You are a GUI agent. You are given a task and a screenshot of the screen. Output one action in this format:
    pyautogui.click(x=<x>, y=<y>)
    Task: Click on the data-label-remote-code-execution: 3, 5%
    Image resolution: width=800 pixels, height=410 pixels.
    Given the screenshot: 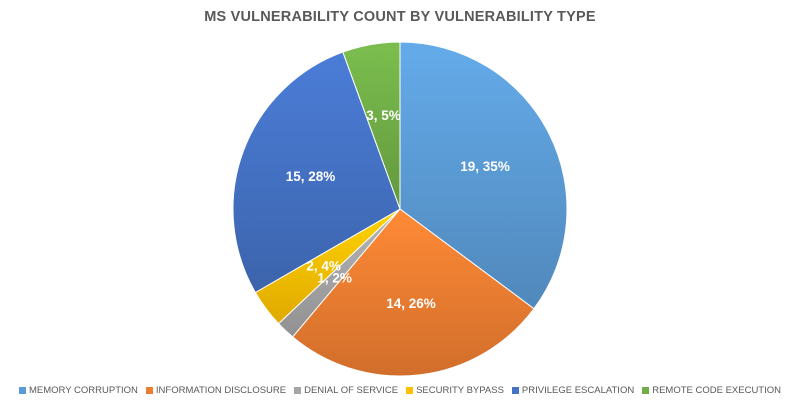 What is the action you would take?
    pyautogui.click(x=383, y=115)
    